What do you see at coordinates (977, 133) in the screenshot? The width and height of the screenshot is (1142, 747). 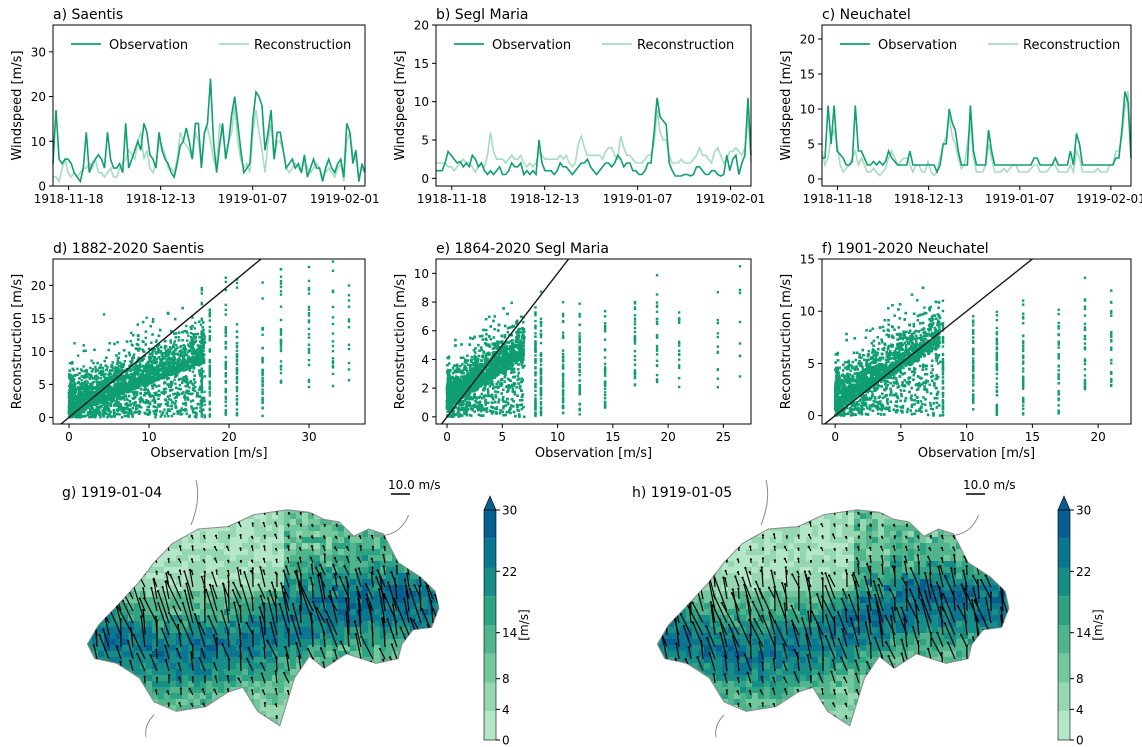 I see `series-line-observation` at bounding box center [977, 133].